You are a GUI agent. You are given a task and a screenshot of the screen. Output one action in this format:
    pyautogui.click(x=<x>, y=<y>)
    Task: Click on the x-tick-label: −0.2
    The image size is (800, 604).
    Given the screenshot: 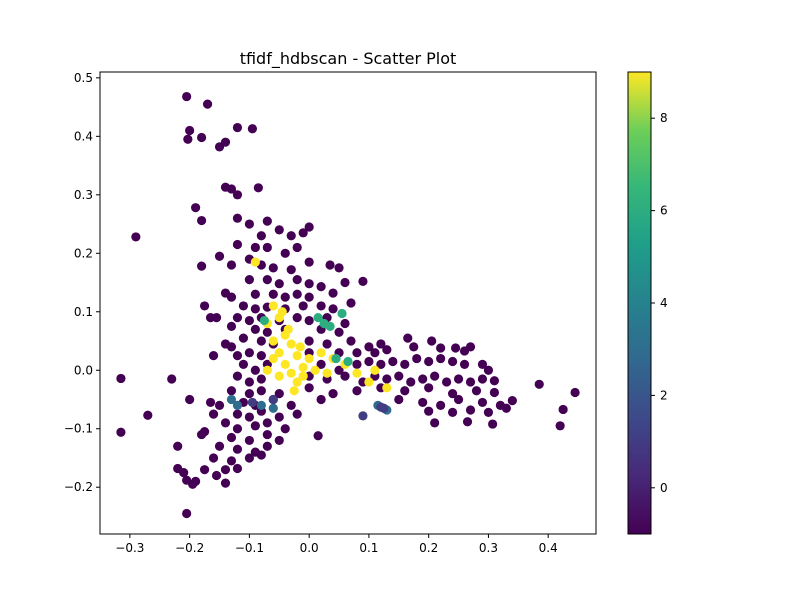 What is the action you would take?
    pyautogui.click(x=189, y=548)
    